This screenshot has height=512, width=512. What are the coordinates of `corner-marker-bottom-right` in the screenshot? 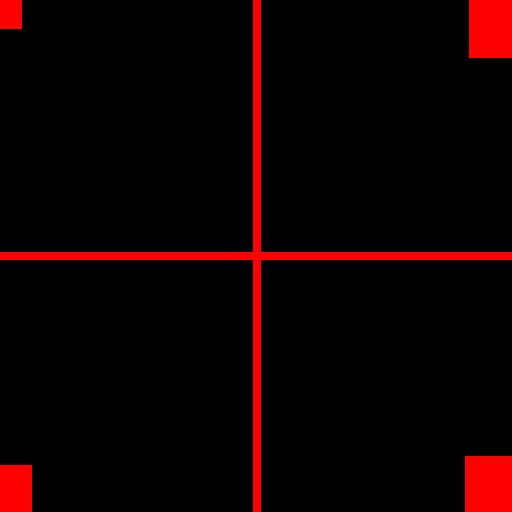 It's located at (488, 484).